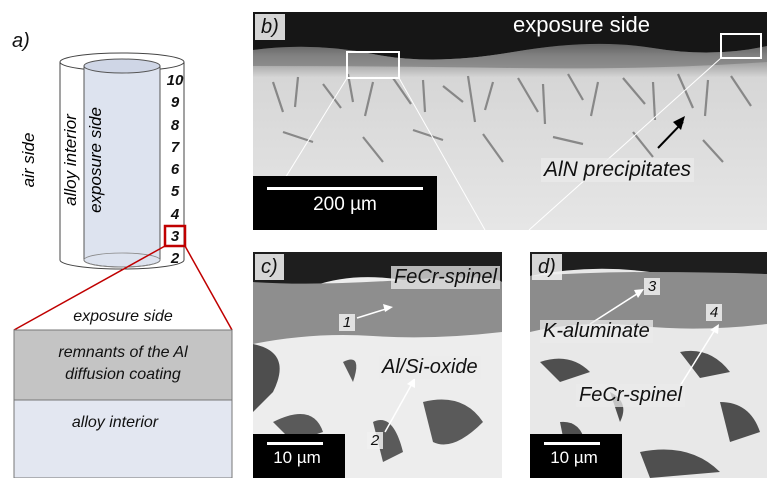 This screenshot has width=767, height=478. What do you see at coordinates (123, 374) in the screenshot?
I see `detail-coating-line2: diffusion coating` at bounding box center [123, 374].